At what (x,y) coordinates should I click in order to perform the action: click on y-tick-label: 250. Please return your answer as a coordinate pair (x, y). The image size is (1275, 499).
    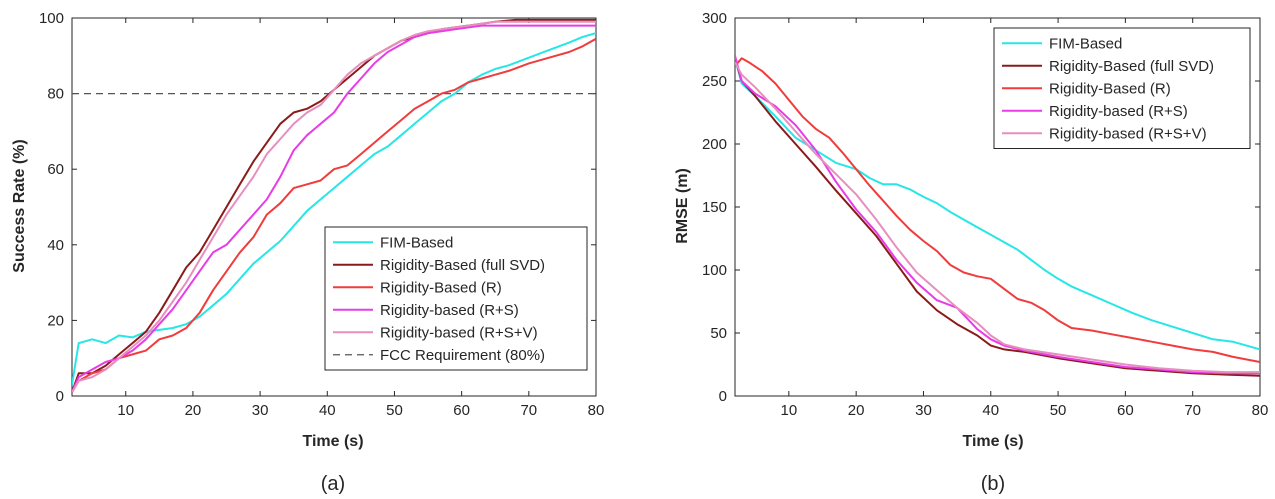
    Looking at the image, I should click on (714, 81).